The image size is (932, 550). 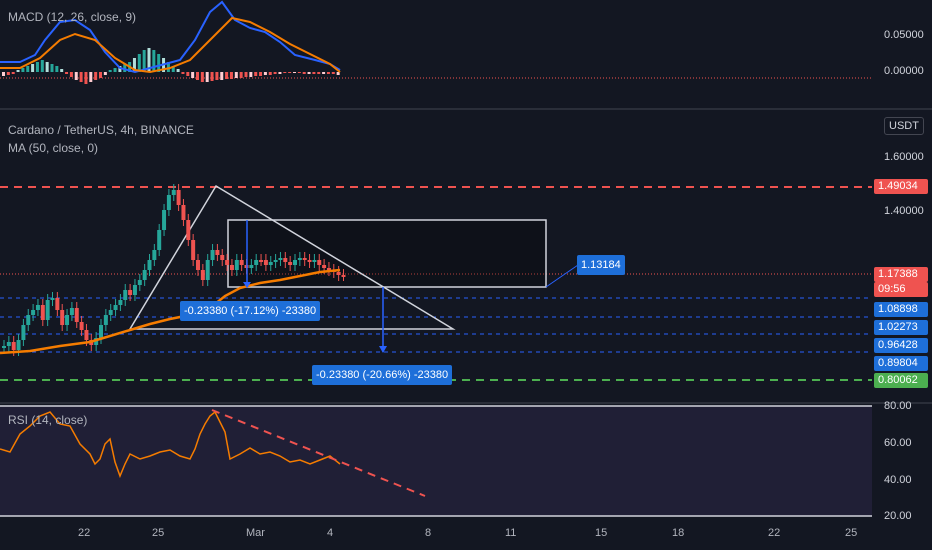 I want to click on target-price-label: 1.13184, so click(x=601, y=265).